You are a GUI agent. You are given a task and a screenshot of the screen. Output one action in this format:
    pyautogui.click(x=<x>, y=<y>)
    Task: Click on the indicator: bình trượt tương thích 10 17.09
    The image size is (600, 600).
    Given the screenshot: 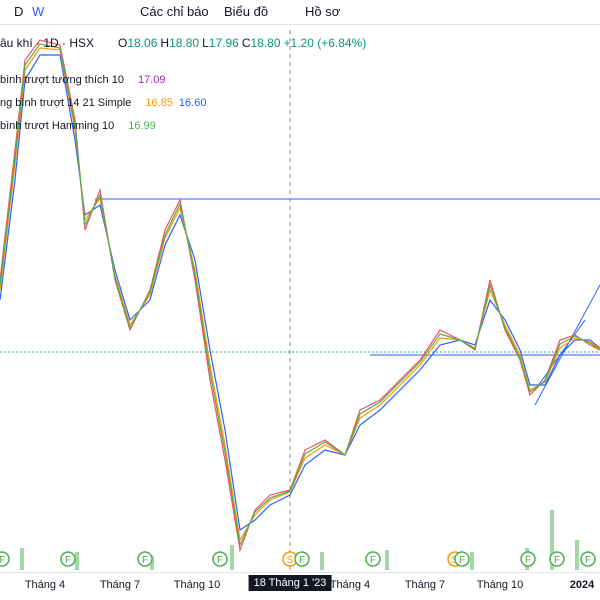 What is the action you would take?
    pyautogui.click(x=85, y=80)
    